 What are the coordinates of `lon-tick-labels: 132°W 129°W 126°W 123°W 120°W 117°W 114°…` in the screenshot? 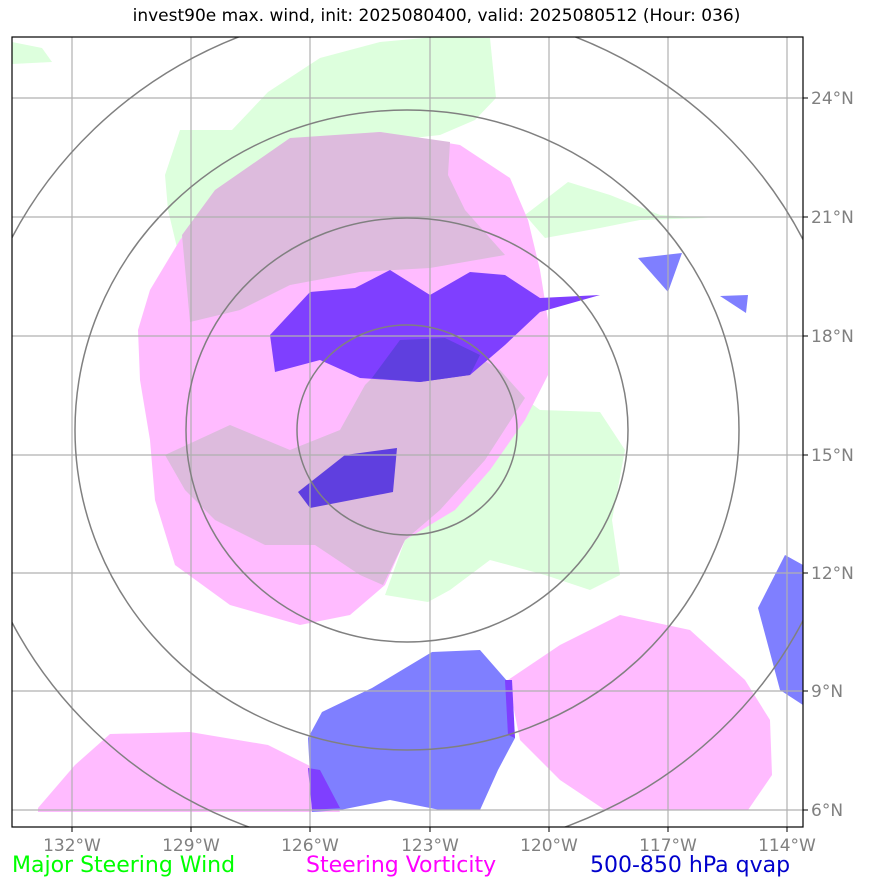 It's located at (429, 846).